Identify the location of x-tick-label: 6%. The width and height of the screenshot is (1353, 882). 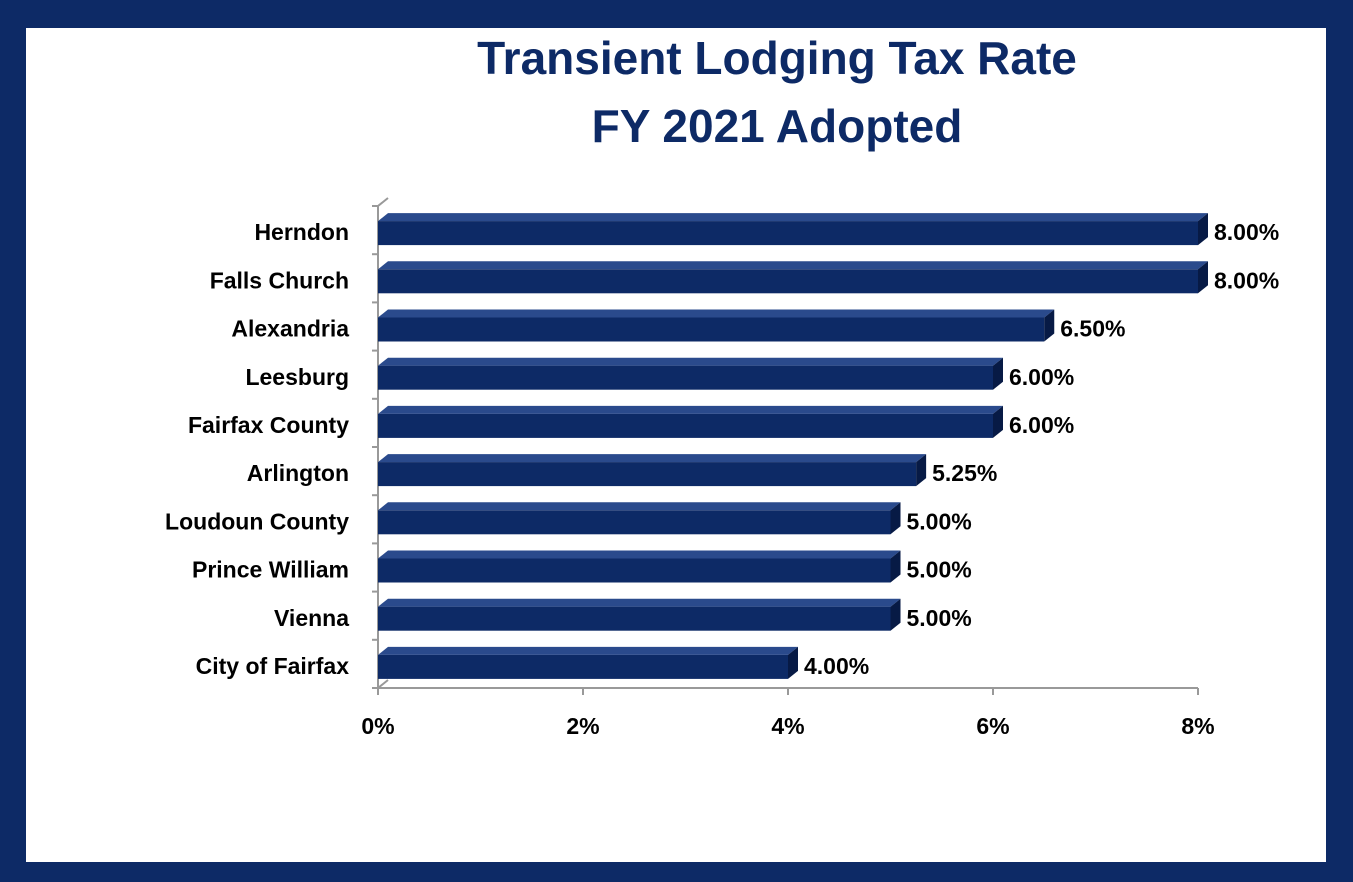
(992, 726).